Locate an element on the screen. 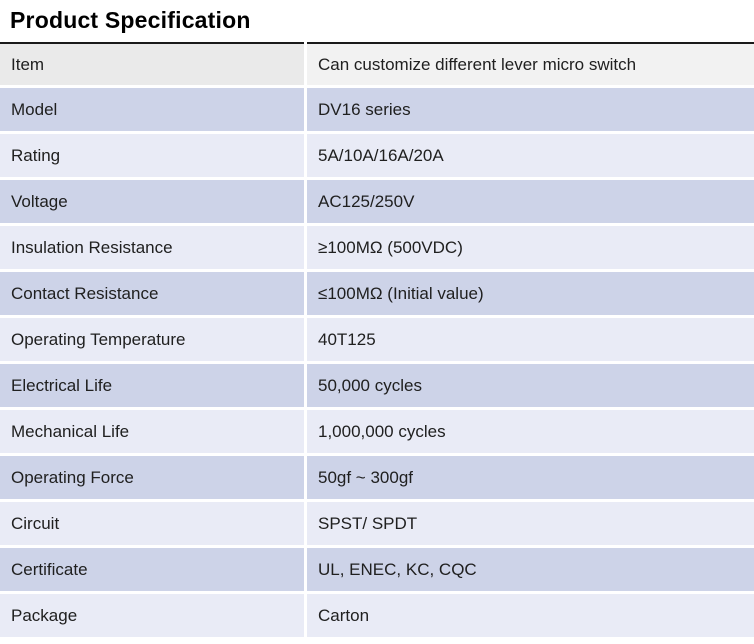 The width and height of the screenshot is (754, 644). spec-label: Circuit is located at coordinates (152, 523).